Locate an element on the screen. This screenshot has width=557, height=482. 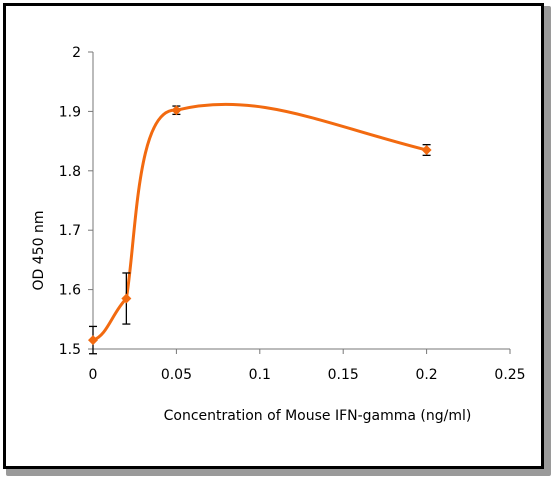
x-tick-label: 0.05 is located at coordinates (176, 375).